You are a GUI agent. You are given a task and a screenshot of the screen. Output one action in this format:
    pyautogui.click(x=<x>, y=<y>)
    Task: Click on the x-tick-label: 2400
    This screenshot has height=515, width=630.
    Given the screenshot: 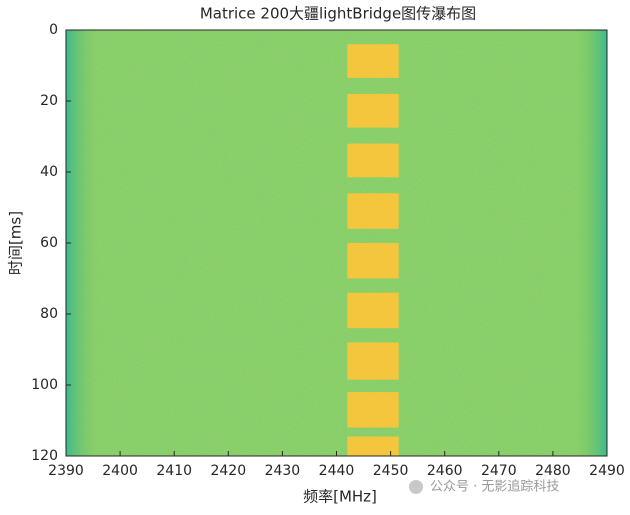 What is the action you would take?
    pyautogui.click(x=120, y=471)
    